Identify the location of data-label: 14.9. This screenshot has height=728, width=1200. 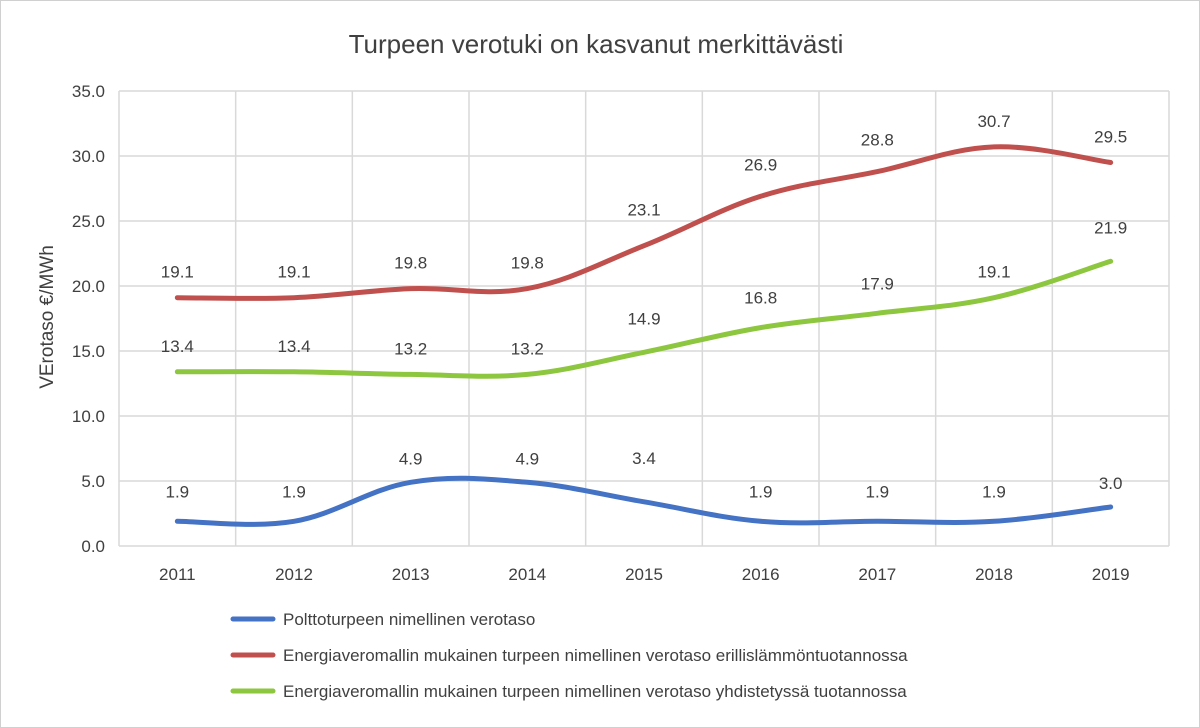
(643, 318).